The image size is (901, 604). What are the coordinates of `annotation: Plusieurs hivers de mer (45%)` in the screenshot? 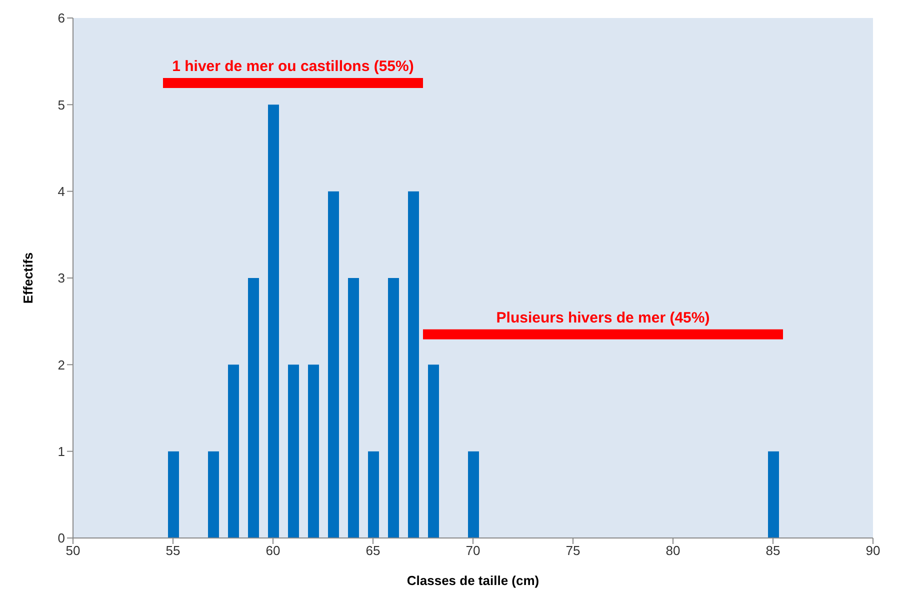 It's located at (603, 317).